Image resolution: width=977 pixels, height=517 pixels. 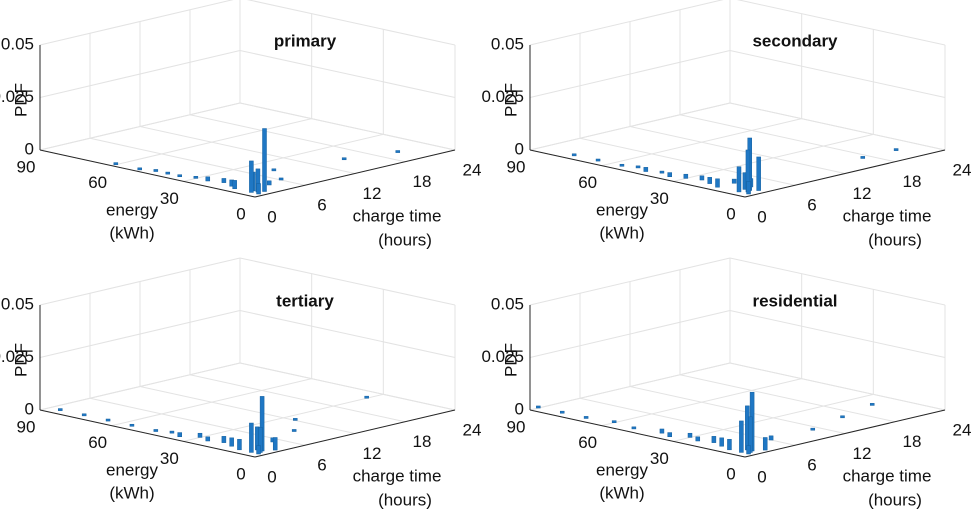 I want to click on x-tick-label: 30, so click(x=169, y=458).